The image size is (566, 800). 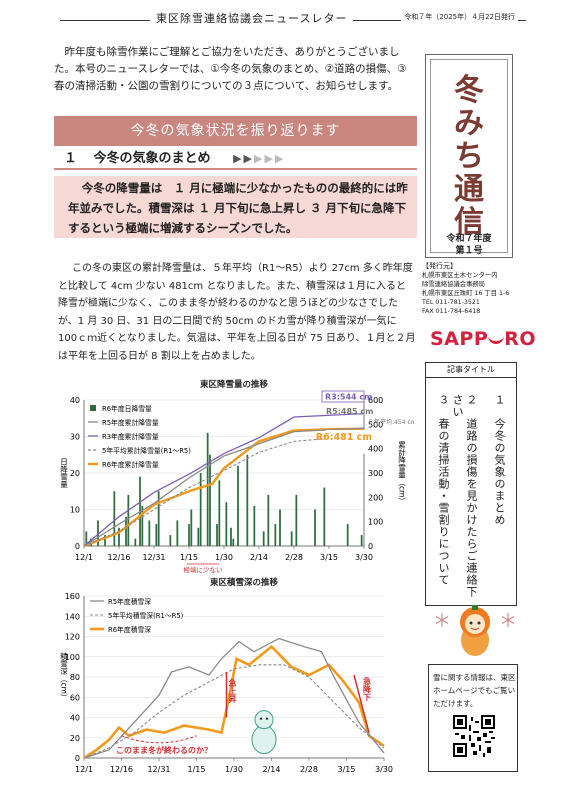 What do you see at coordinates (283, 20) in the screenshot?
I see `header: 東区除雪連絡協議会ニュースレター 令和７年（2025年）４月22日発行` at bounding box center [283, 20].